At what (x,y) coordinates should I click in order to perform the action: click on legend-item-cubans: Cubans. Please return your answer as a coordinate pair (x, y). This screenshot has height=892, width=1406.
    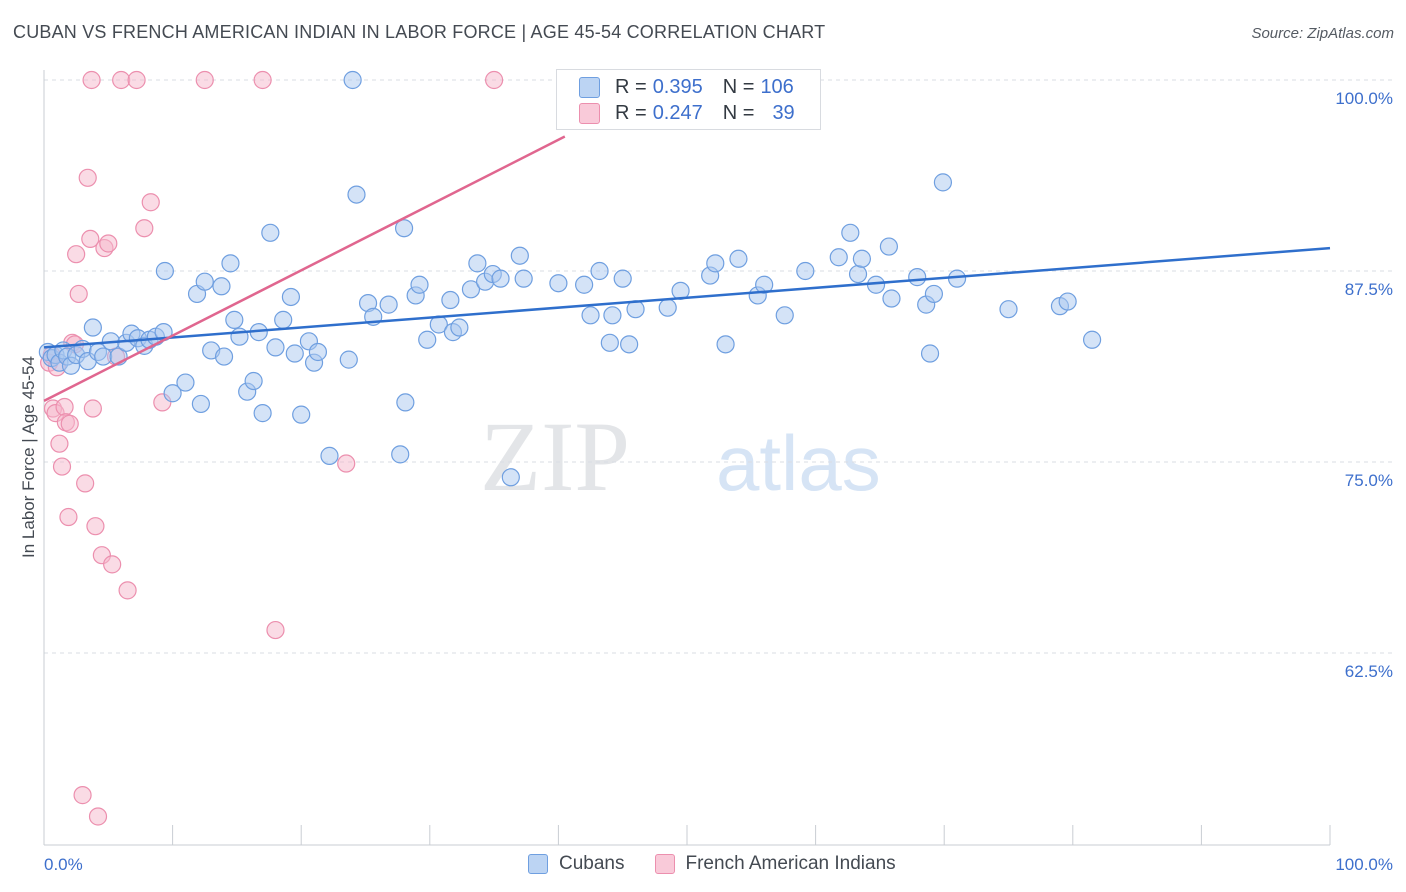
    Looking at the image, I should click on (576, 864).